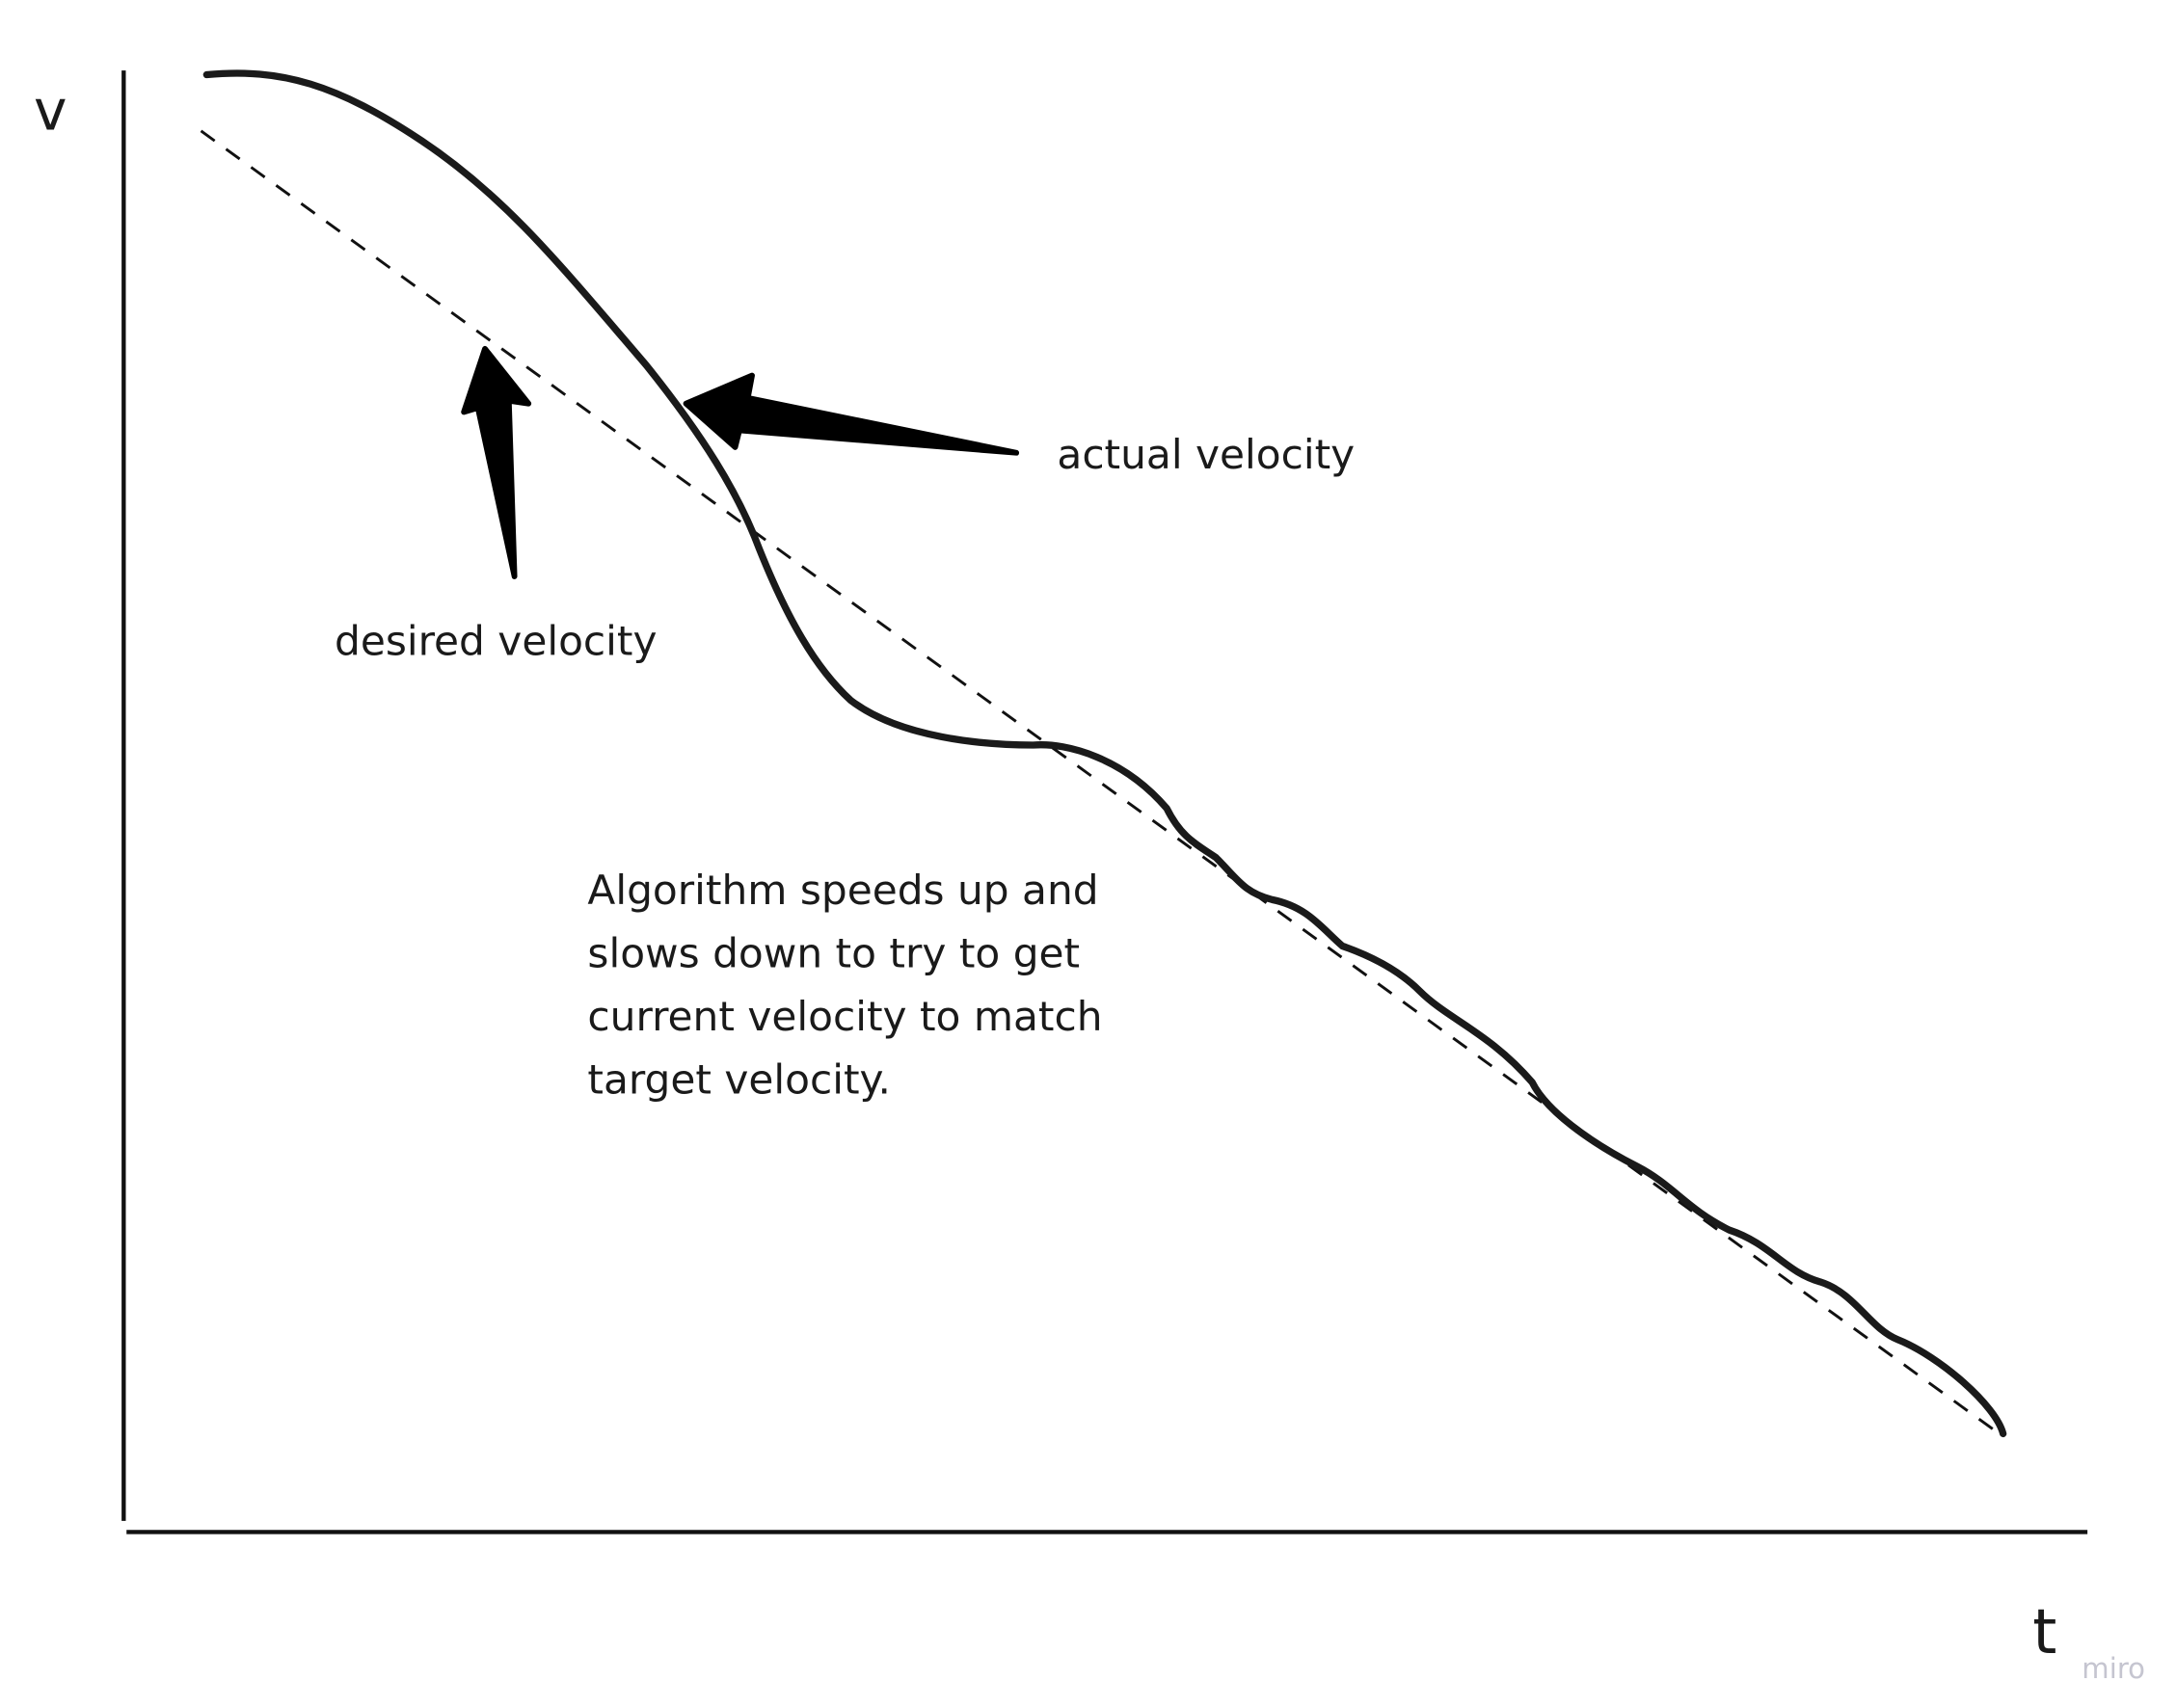  What do you see at coordinates (496, 641) in the screenshot?
I see `desired-velocity-label: desired velocity` at bounding box center [496, 641].